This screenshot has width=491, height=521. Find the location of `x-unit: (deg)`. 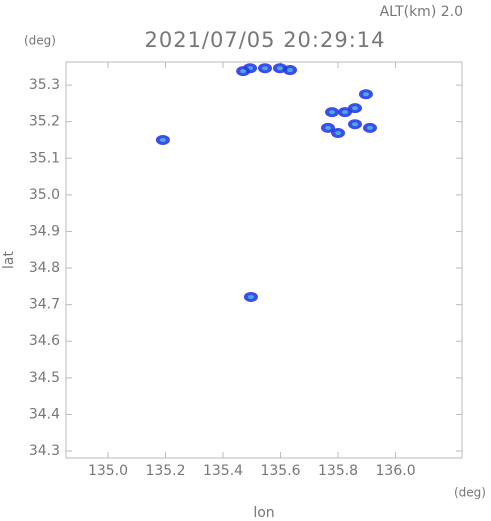

x-unit: (deg) is located at coordinates (470, 493).